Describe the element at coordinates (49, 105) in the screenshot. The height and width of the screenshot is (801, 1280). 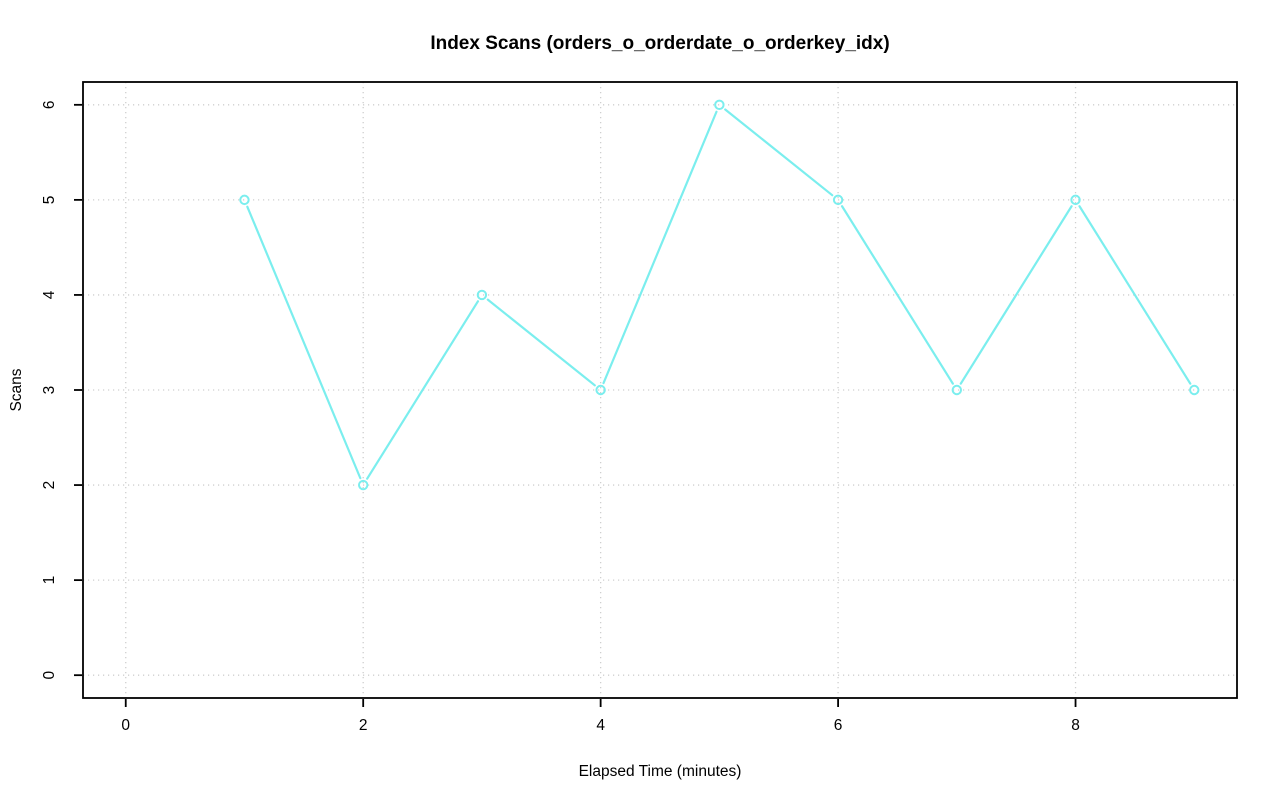
I see `y-tick-label: 6` at that location.